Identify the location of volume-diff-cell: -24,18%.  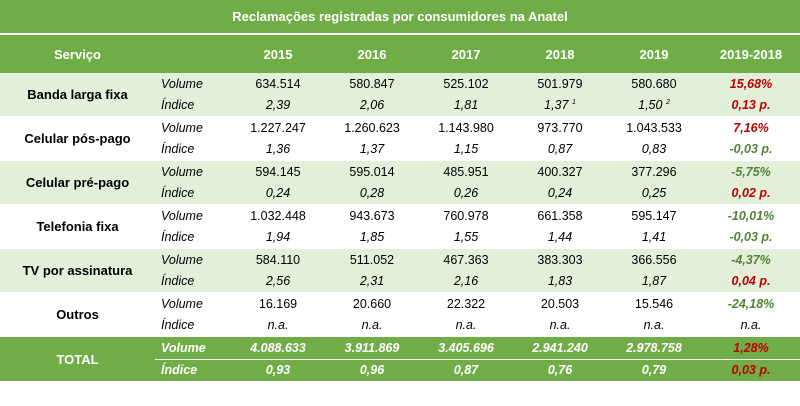
(750, 303).